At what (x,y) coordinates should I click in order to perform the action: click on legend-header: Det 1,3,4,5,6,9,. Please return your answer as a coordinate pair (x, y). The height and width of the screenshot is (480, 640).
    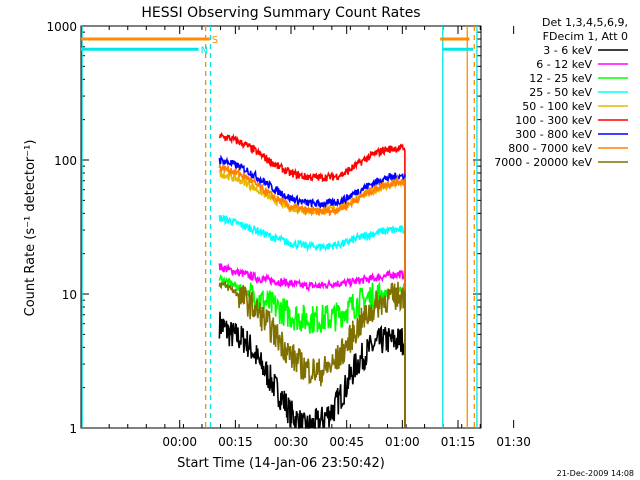
    Looking at the image, I should click on (585, 22).